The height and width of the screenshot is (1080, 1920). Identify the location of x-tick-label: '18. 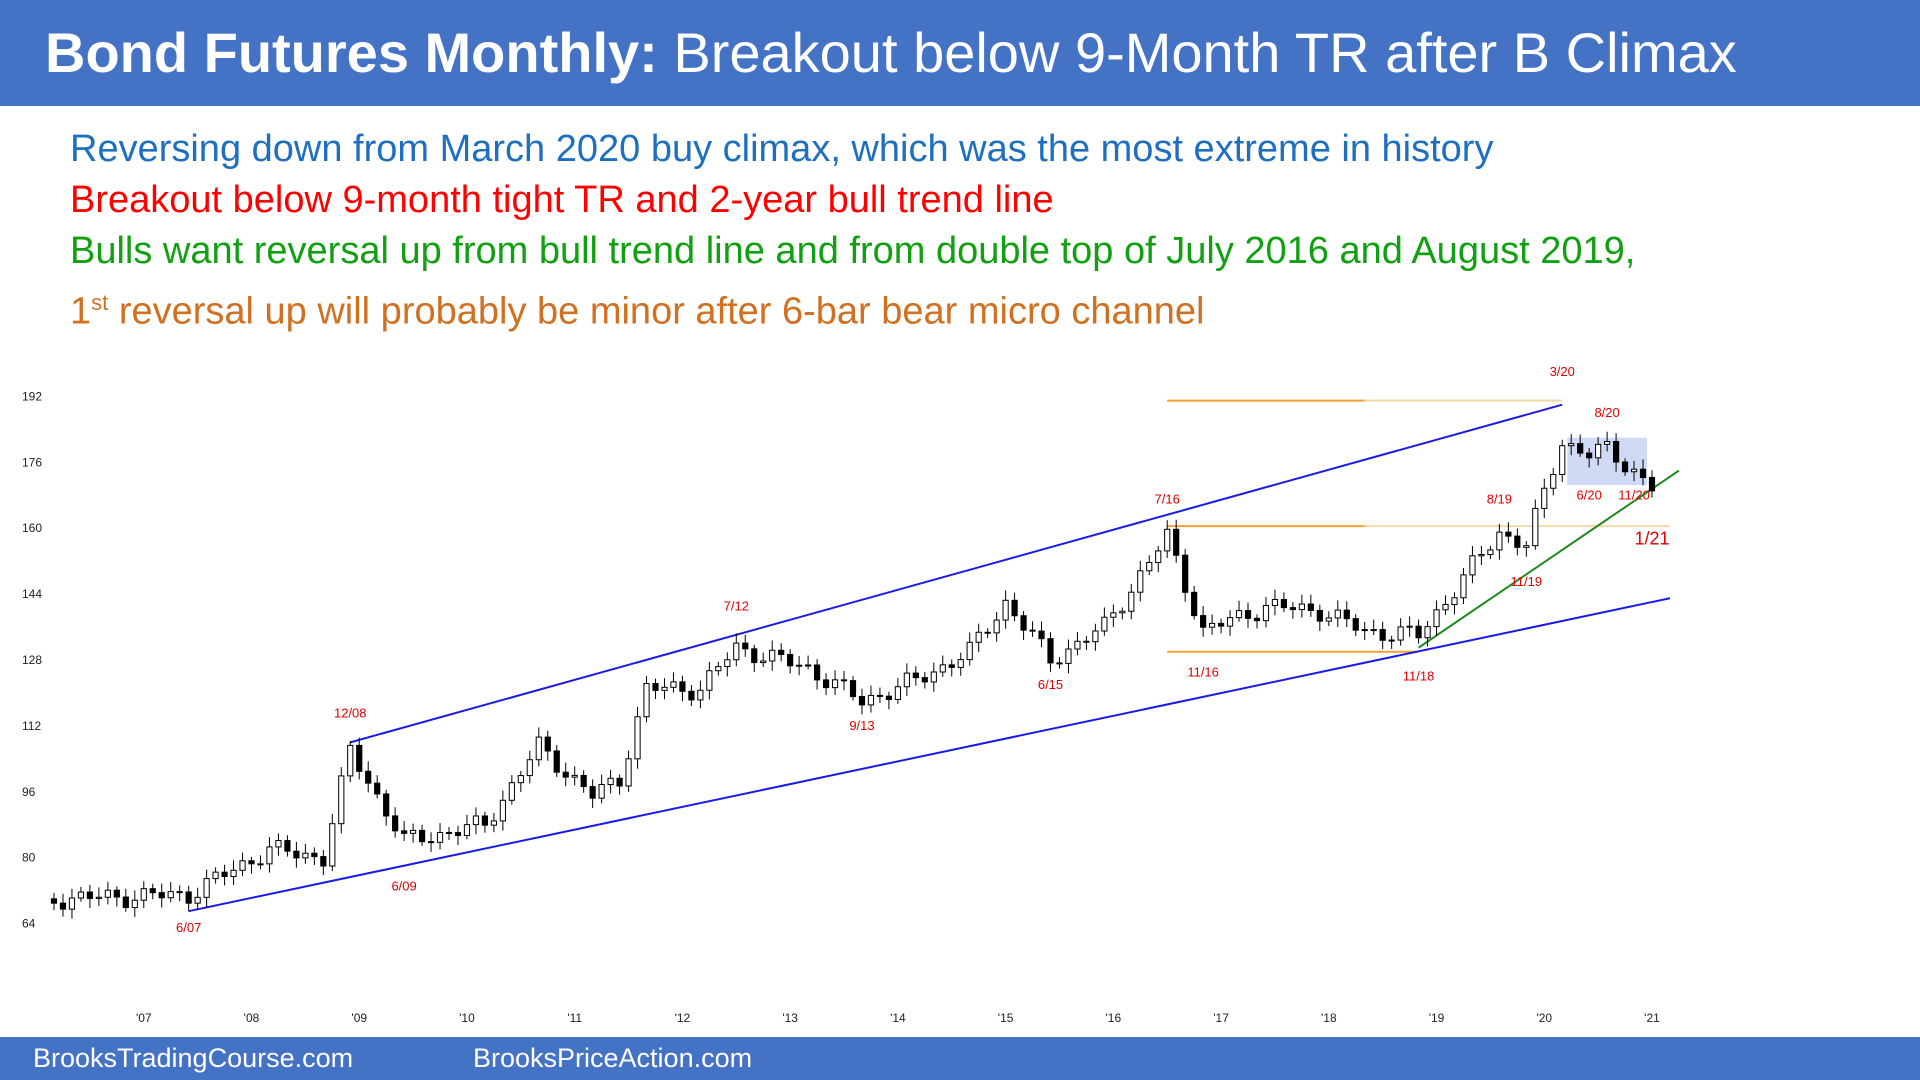
(1329, 1018).